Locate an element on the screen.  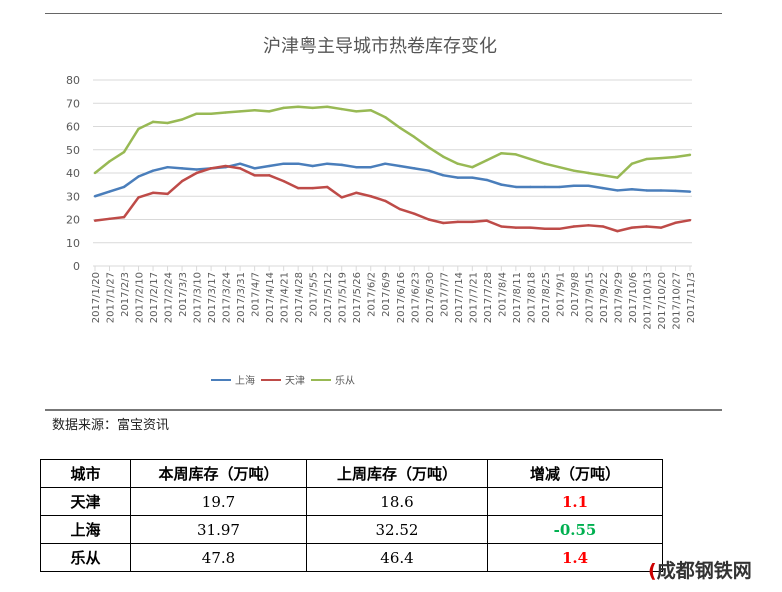
table-row: 上海 31.97 32.52 -0.55 is located at coordinates (351, 529).